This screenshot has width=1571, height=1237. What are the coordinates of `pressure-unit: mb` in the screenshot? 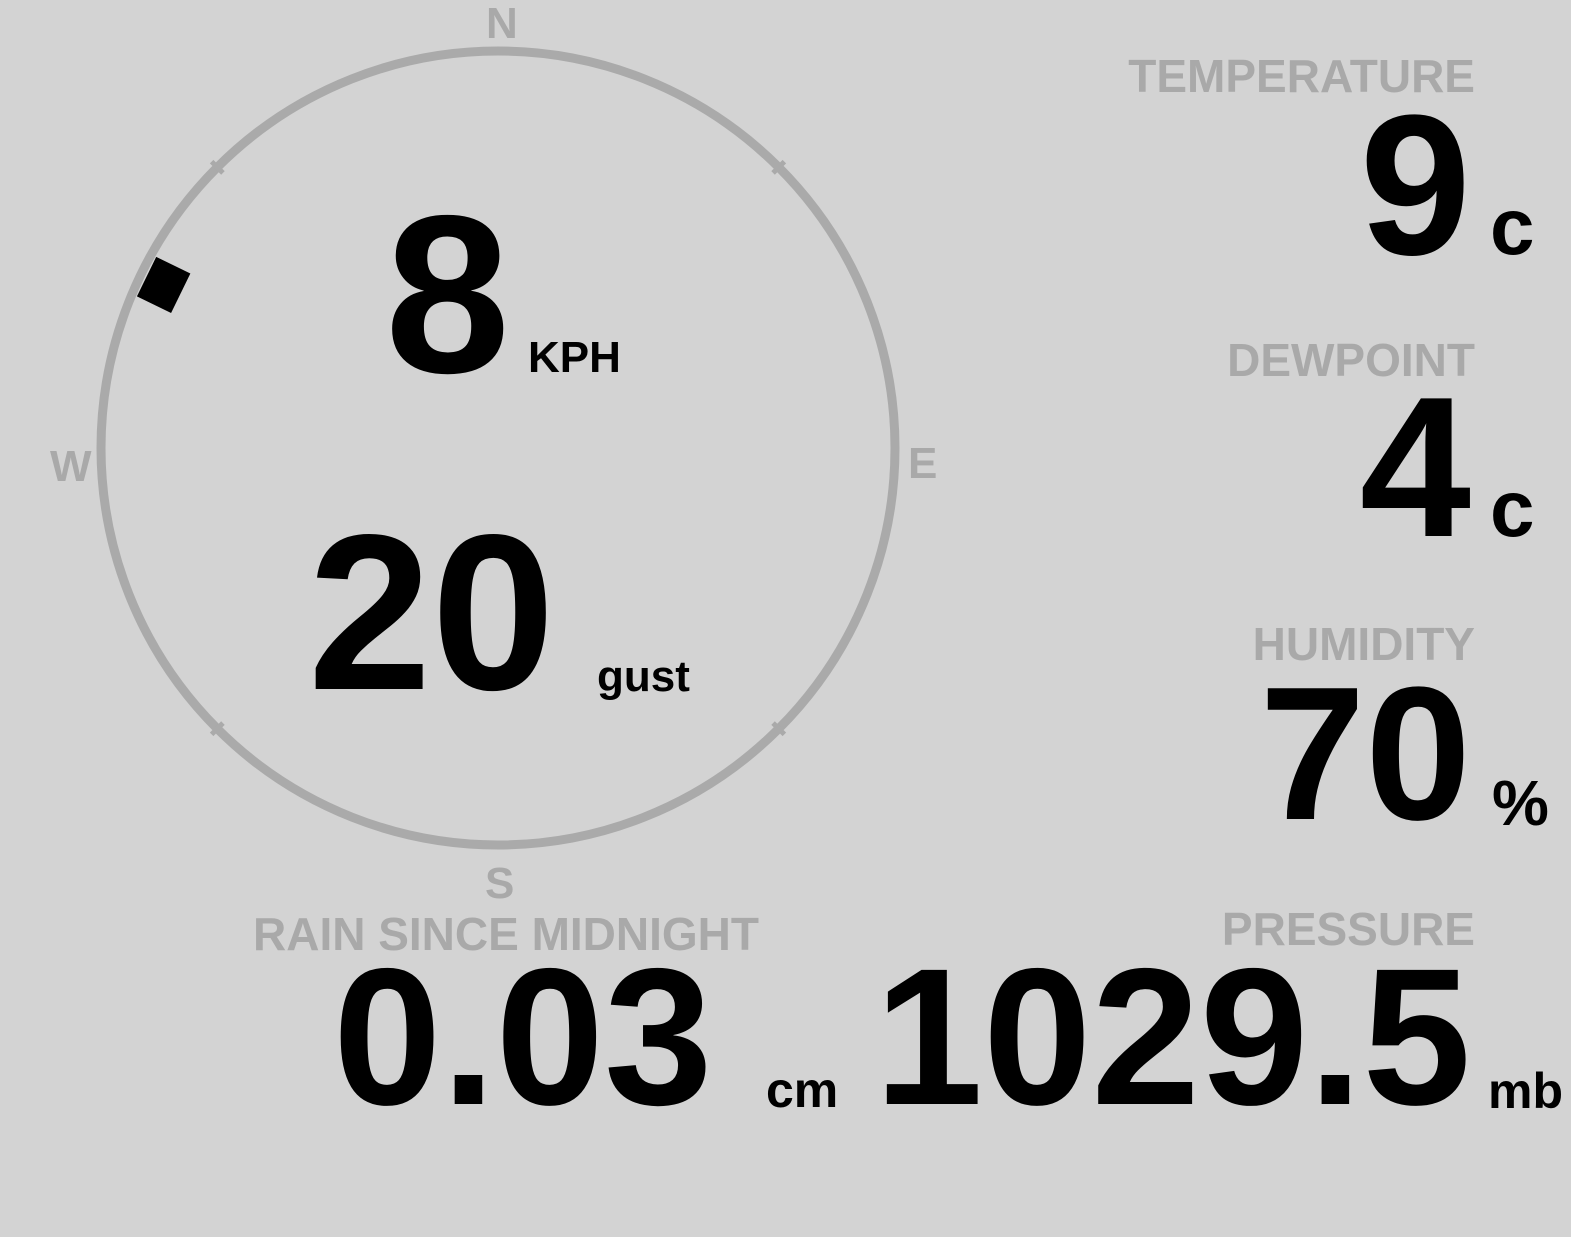 It's located at (1525, 1091).